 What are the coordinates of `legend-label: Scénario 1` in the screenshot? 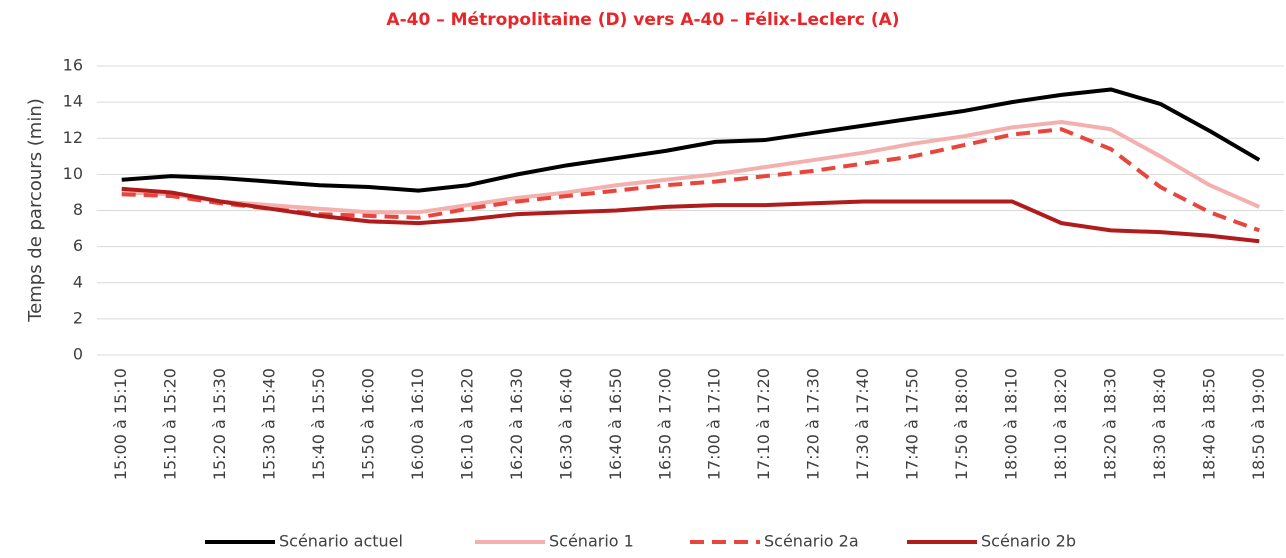 It's located at (591, 541).